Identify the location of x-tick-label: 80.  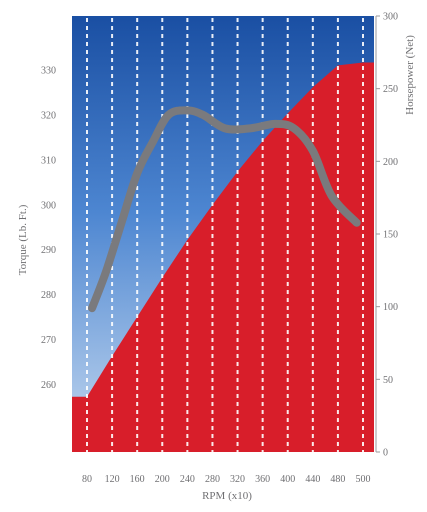
(87, 479).